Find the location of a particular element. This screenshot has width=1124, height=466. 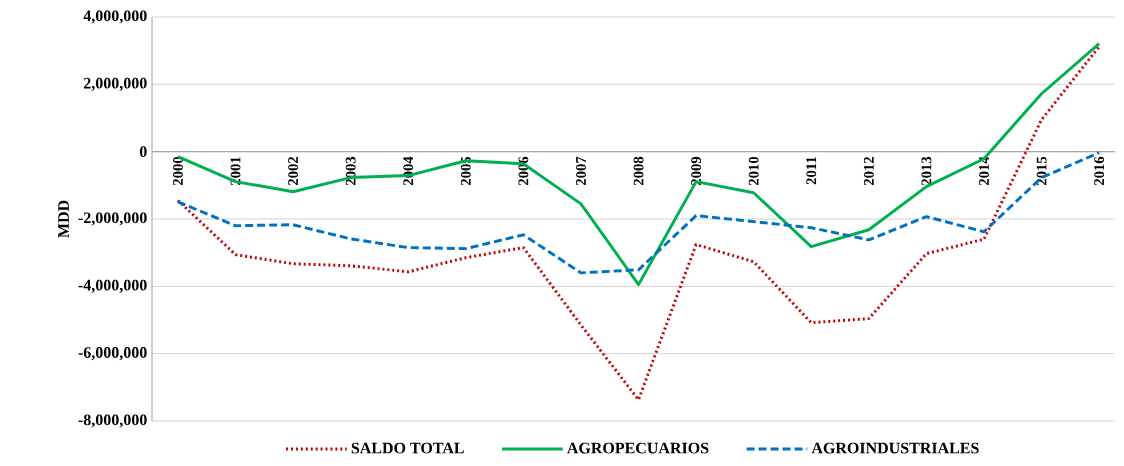

y-tick-label: -4,000,000 is located at coordinates (112, 286).